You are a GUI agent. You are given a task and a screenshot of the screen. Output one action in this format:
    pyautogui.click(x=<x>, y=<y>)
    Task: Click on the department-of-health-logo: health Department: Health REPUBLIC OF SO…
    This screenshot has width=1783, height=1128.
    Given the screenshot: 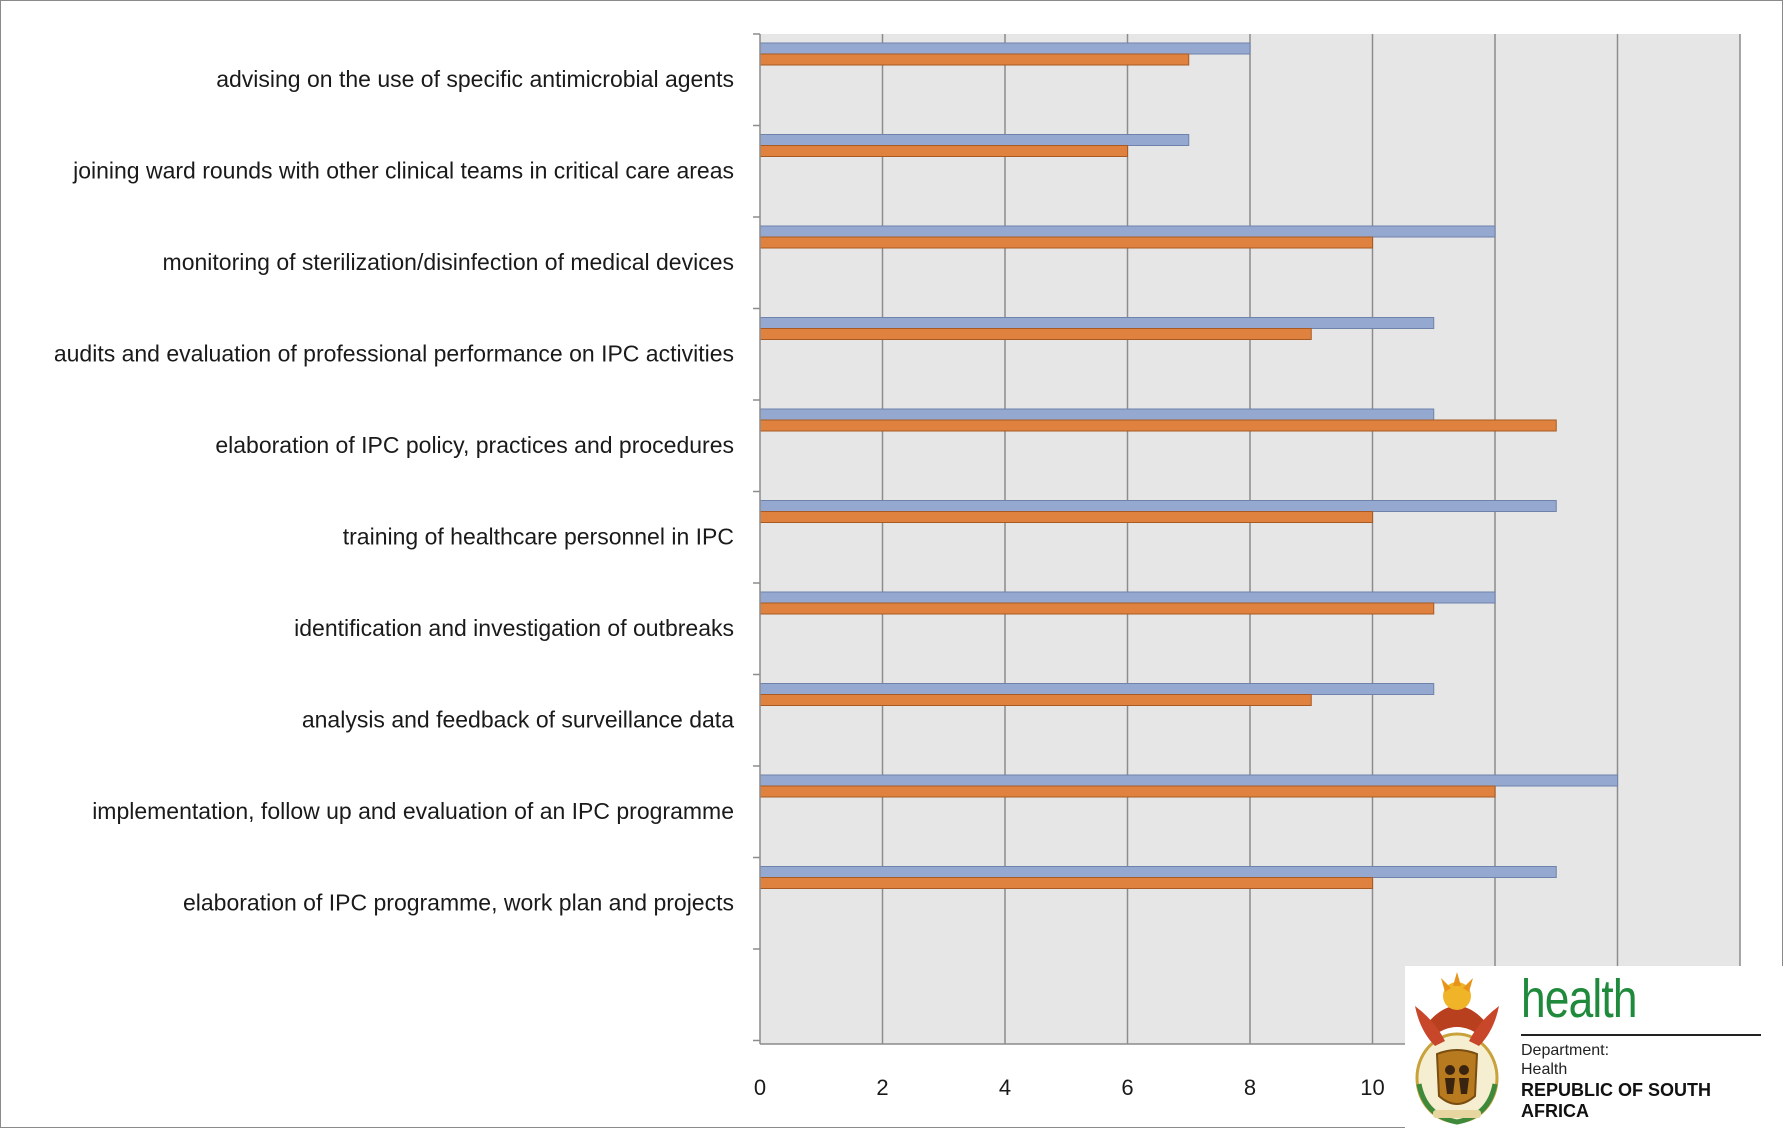 What is the action you would take?
    pyautogui.click(x=1594, y=1047)
    